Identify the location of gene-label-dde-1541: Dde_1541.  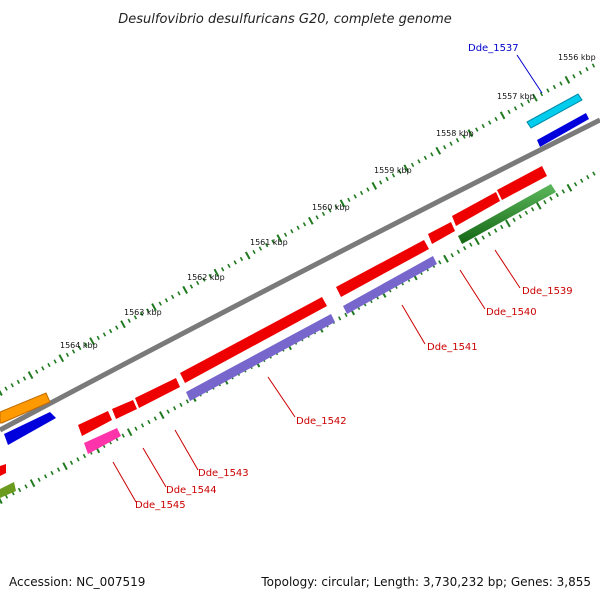
(452, 347).